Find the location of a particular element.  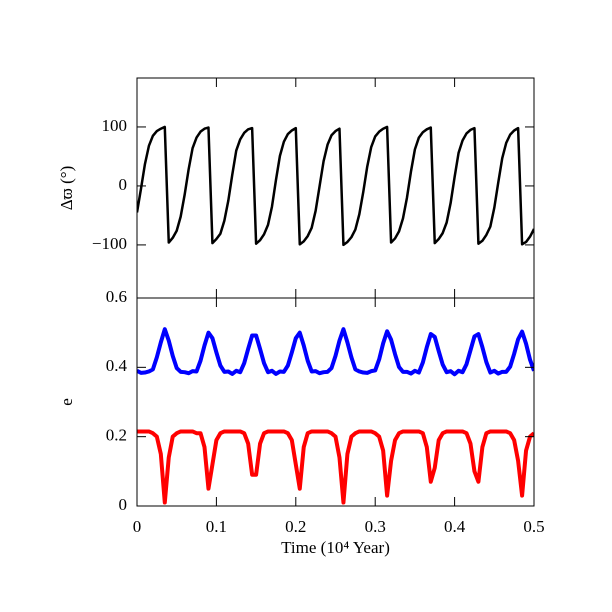

y-axis-label: e is located at coordinates (66, 402).